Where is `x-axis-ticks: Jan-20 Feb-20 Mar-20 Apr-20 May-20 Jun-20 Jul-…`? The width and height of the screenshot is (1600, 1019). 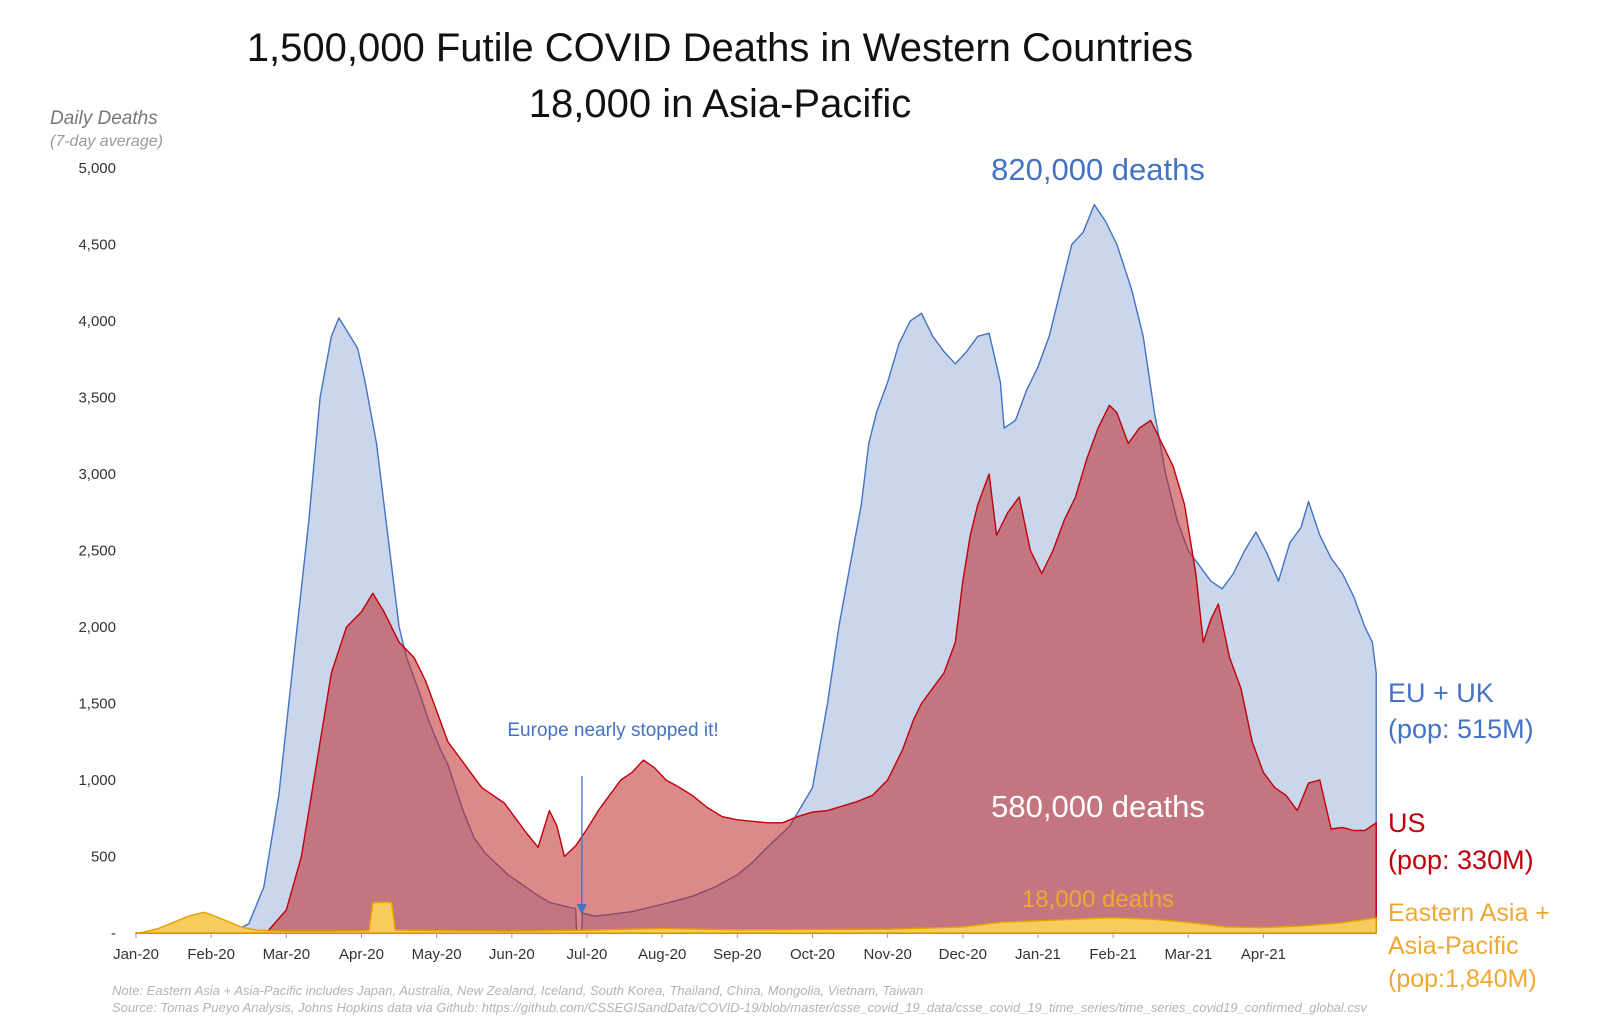
x-axis-ticks: Jan-20 Feb-20 Mar-20 Apr-20 May-20 Jun-20 Jul-… is located at coordinates (745, 947).